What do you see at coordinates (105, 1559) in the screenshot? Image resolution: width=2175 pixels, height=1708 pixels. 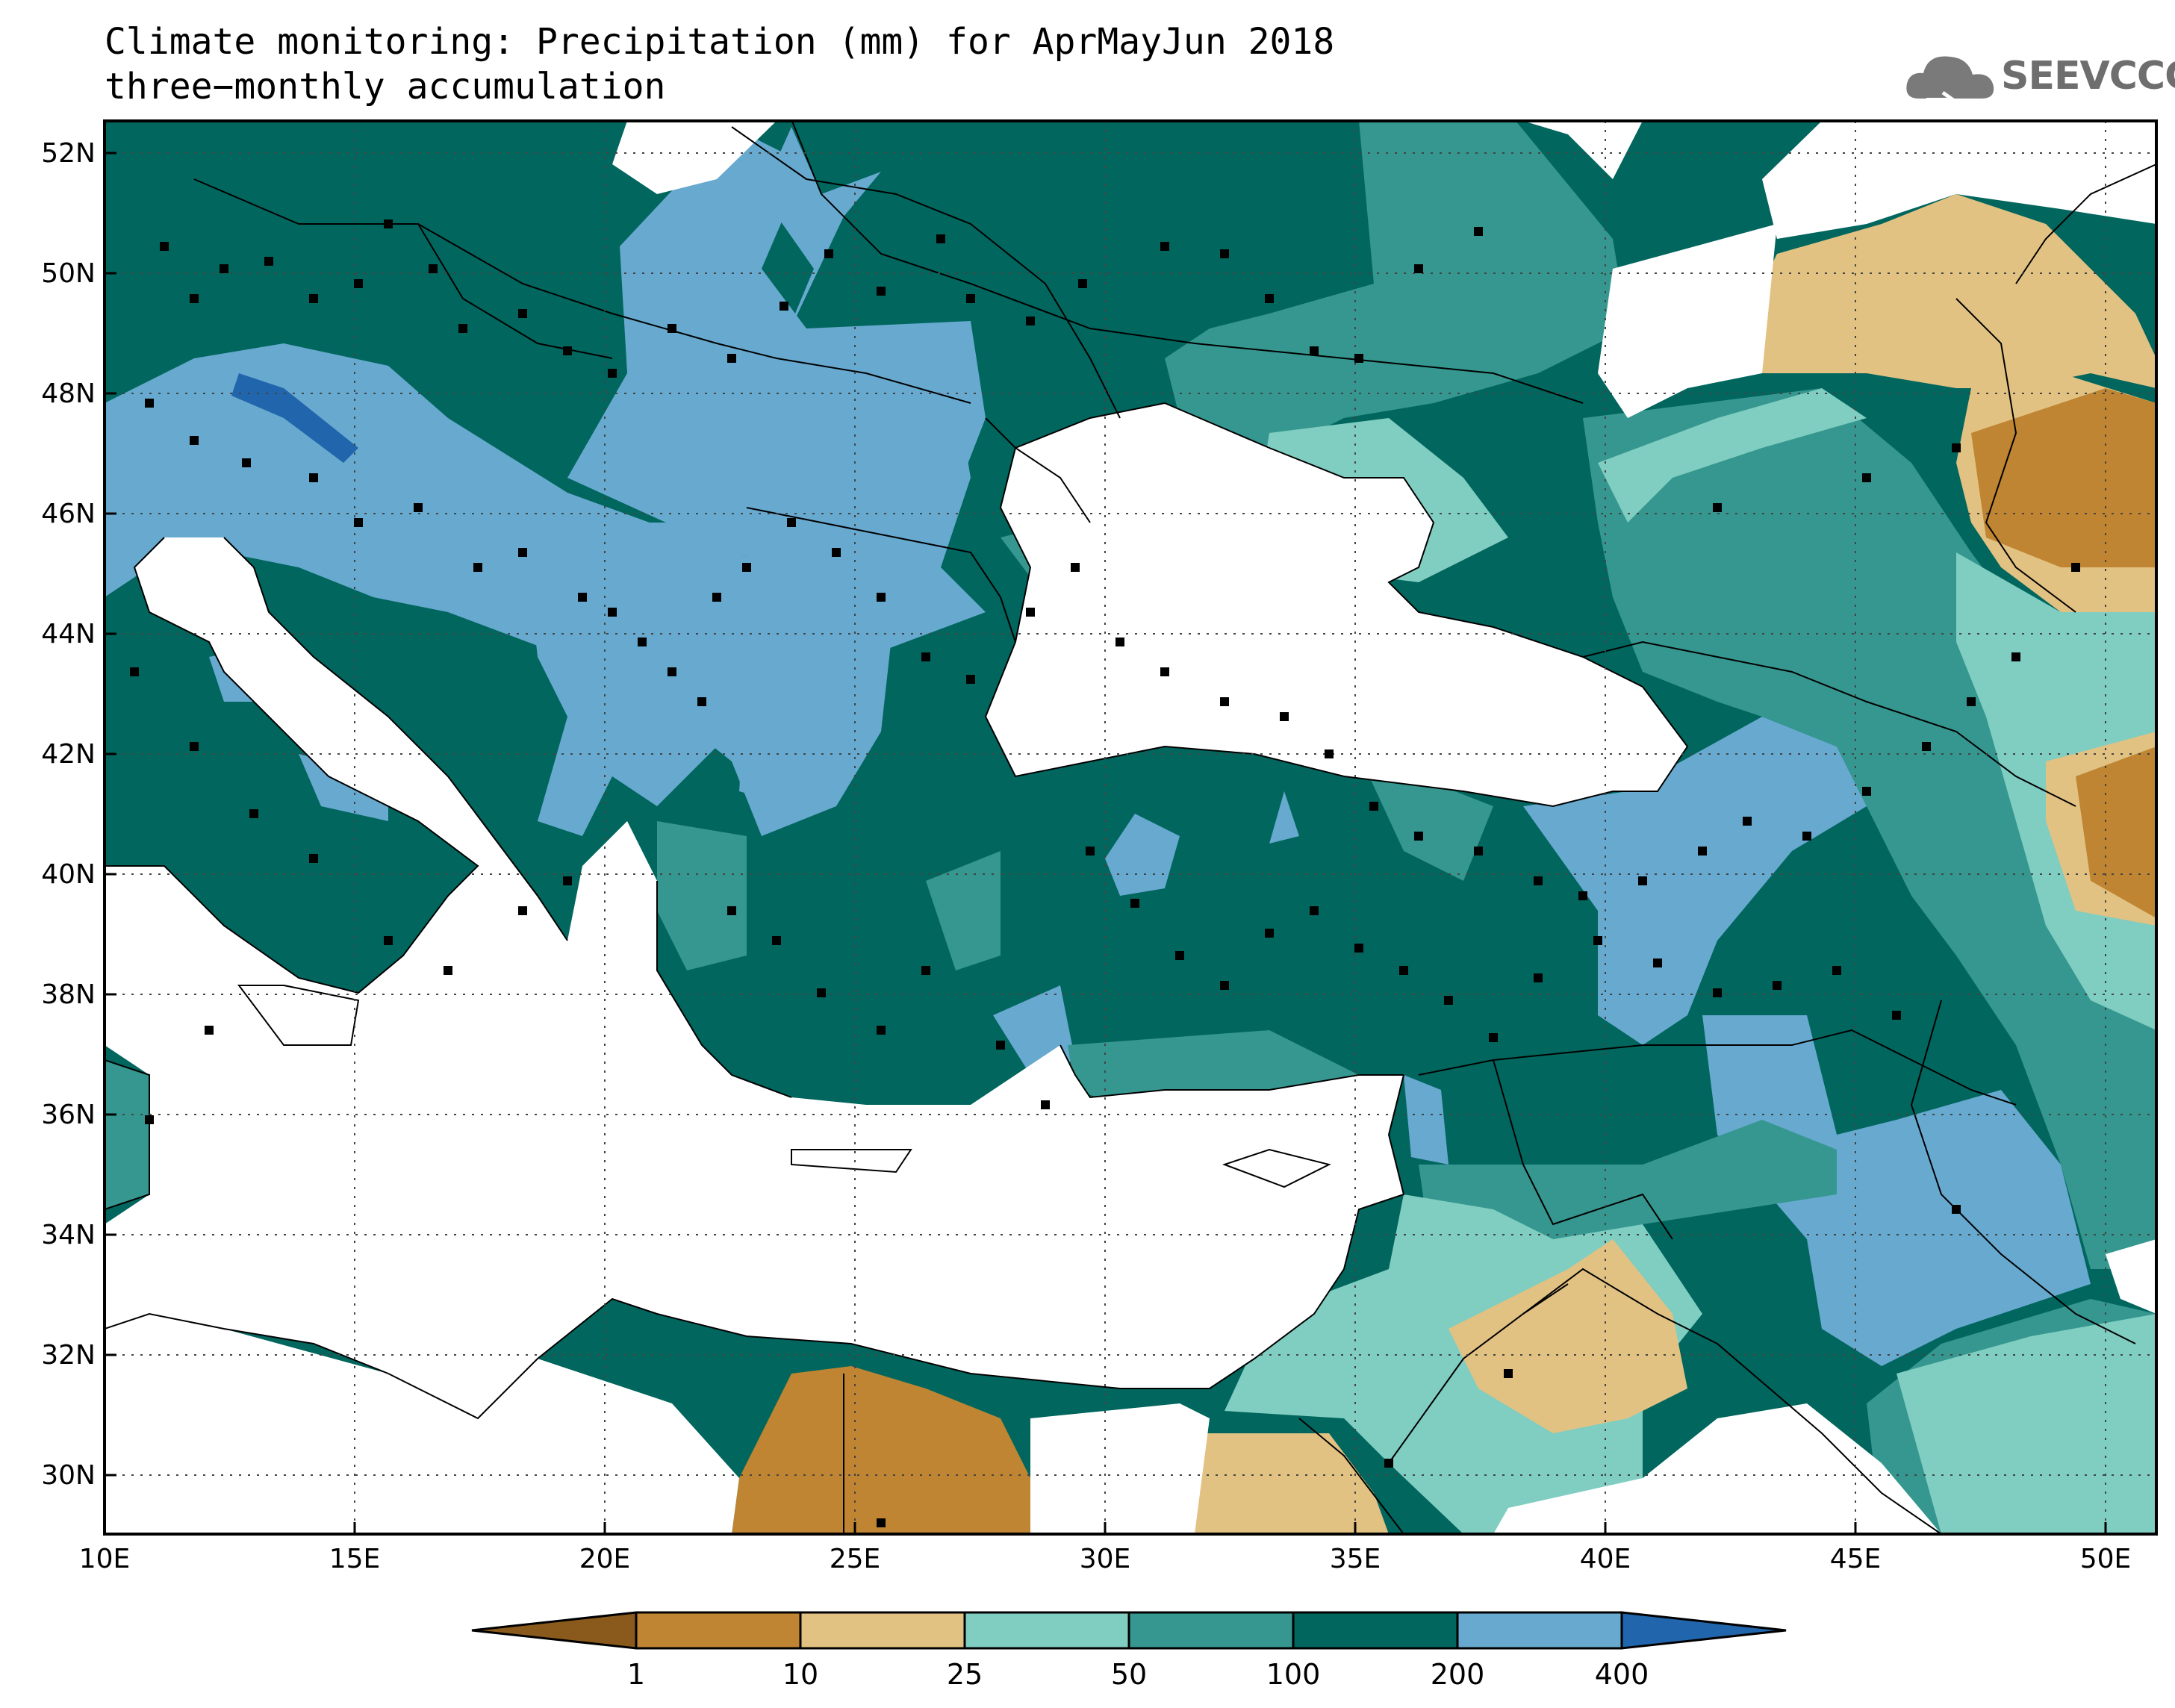 I see `lon-label: 10E` at bounding box center [105, 1559].